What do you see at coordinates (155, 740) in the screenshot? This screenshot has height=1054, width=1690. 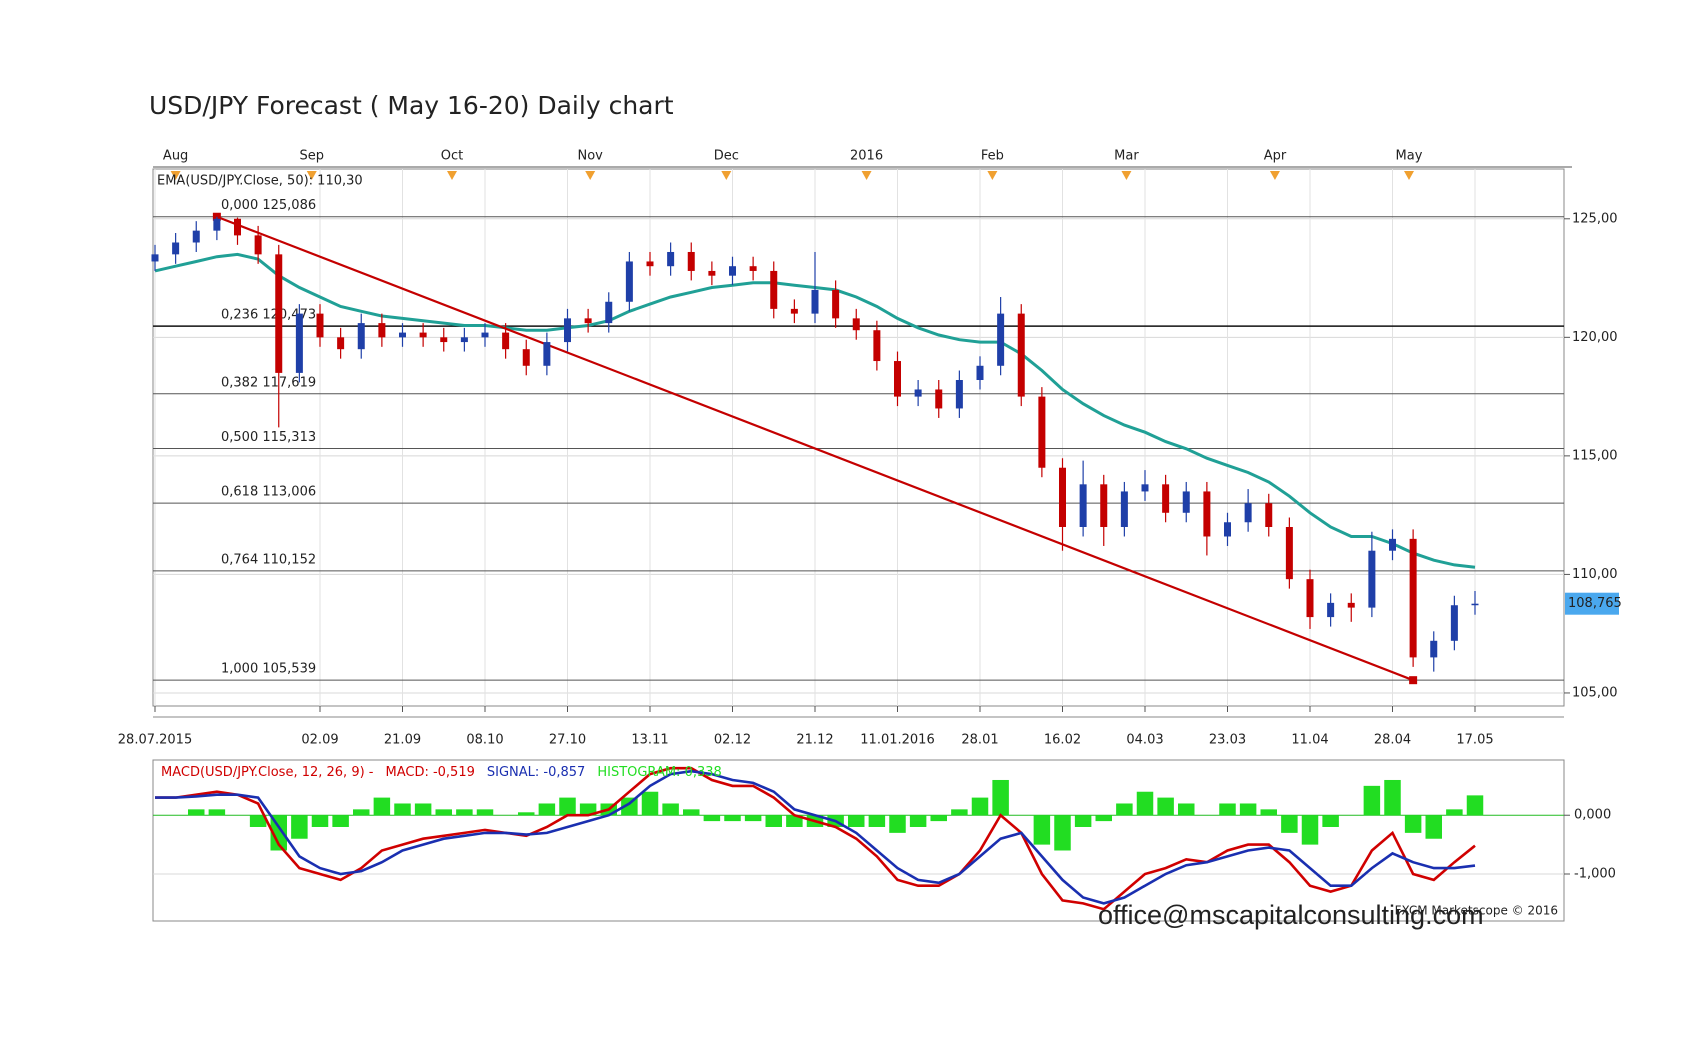 I see `x-tick-label: 28.07.2015` at bounding box center [155, 740].